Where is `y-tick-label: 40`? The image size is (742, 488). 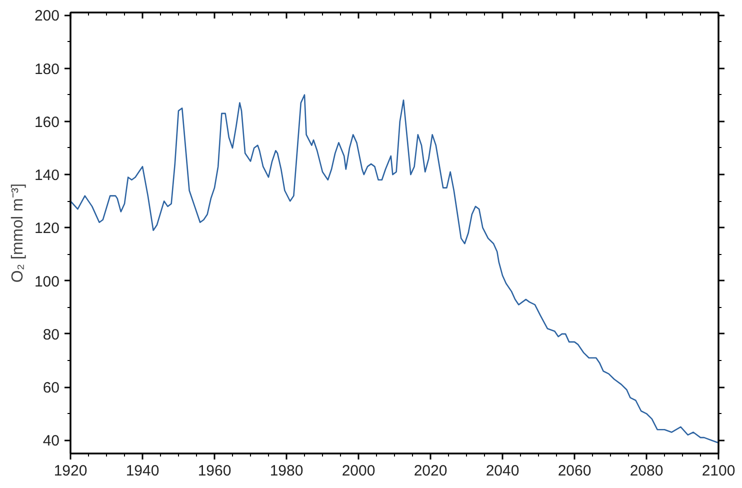 y-tick-label: 40 is located at coordinates (51, 441).